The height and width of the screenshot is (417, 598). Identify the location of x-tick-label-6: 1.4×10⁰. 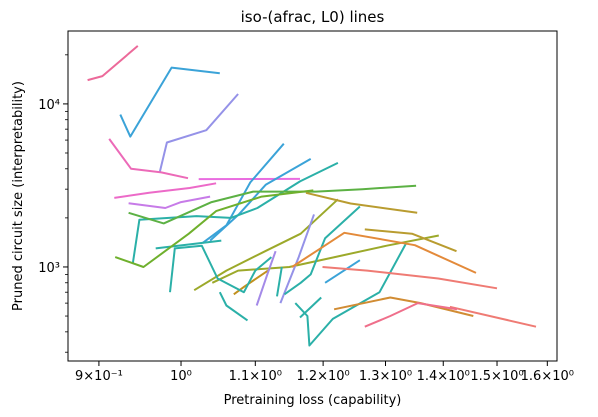
(443, 376).